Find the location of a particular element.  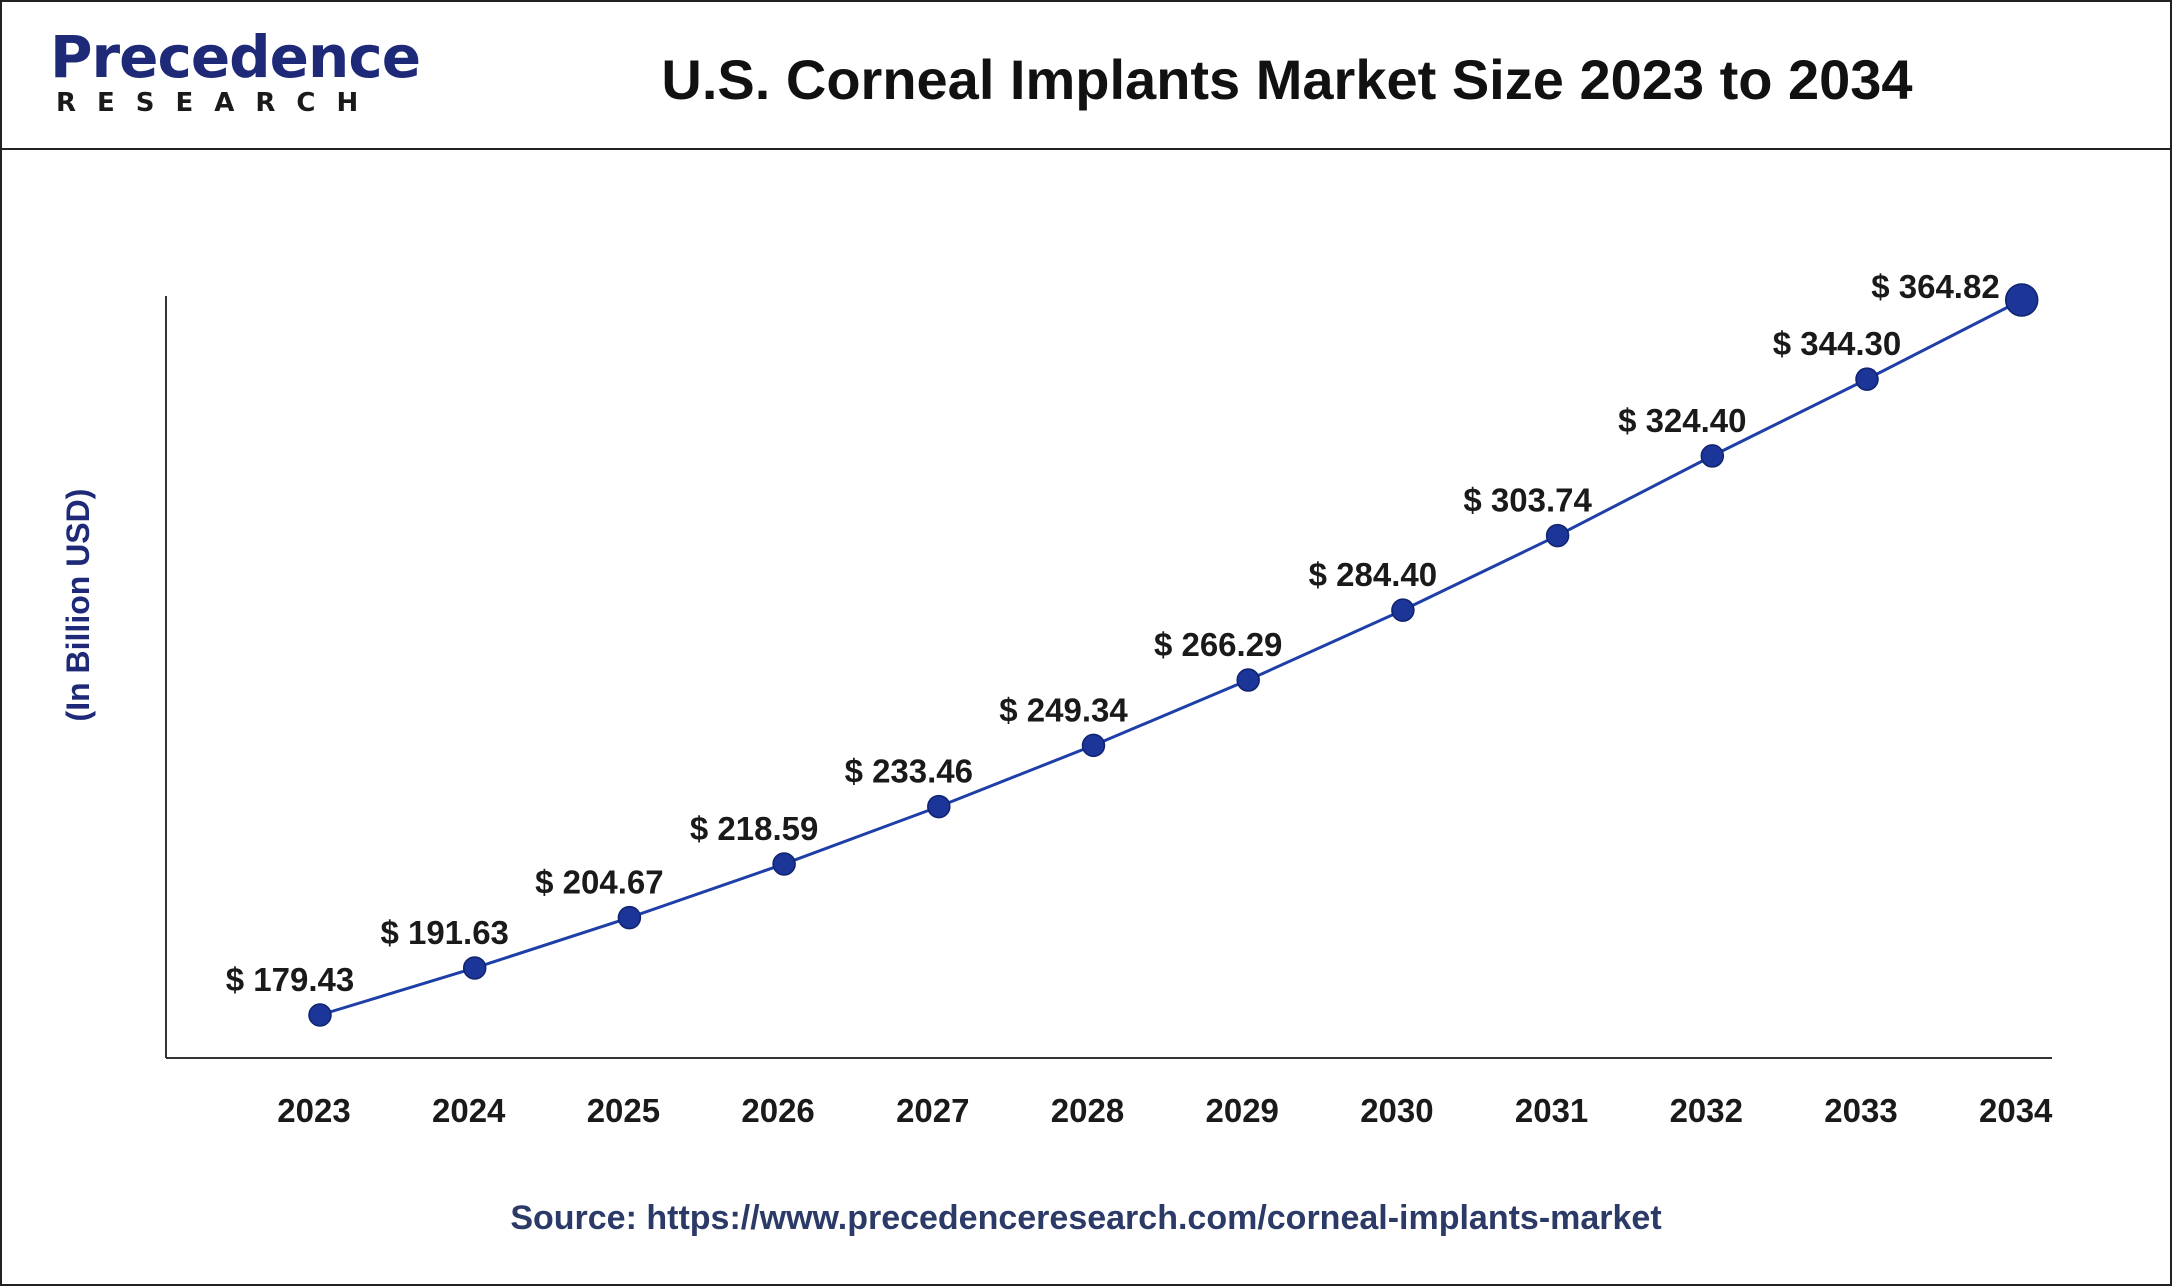

logo-subtitle: RESEARCH is located at coordinates (218, 103).